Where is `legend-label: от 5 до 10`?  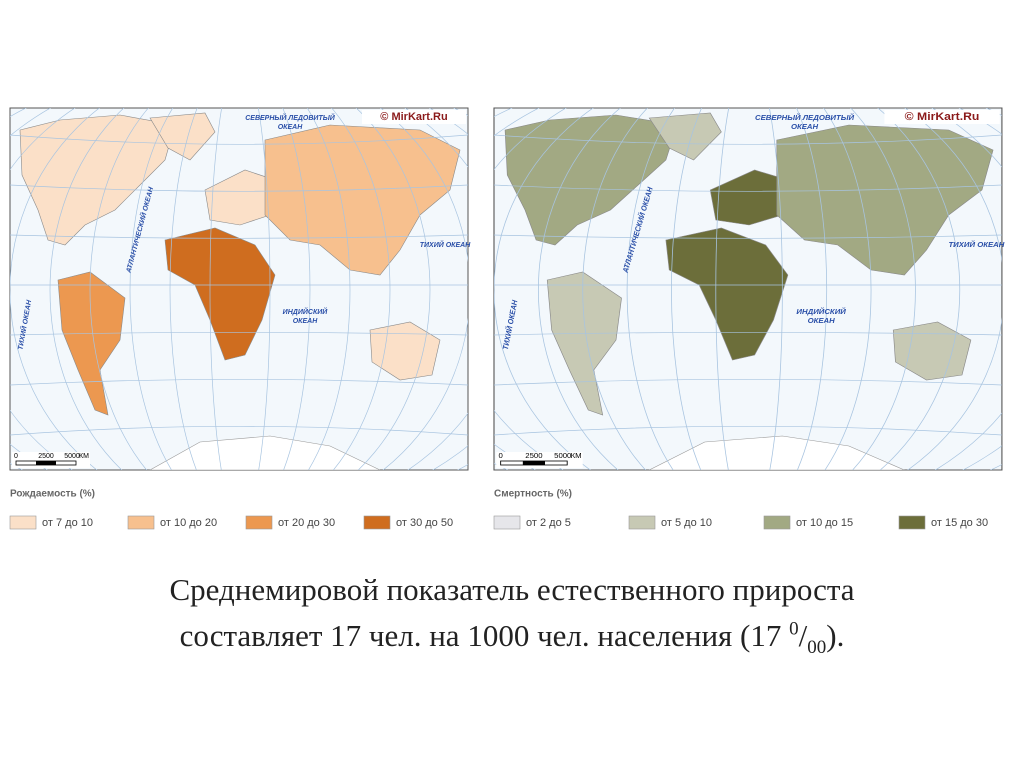
legend-label: от 5 до 10 is located at coordinates (686, 523).